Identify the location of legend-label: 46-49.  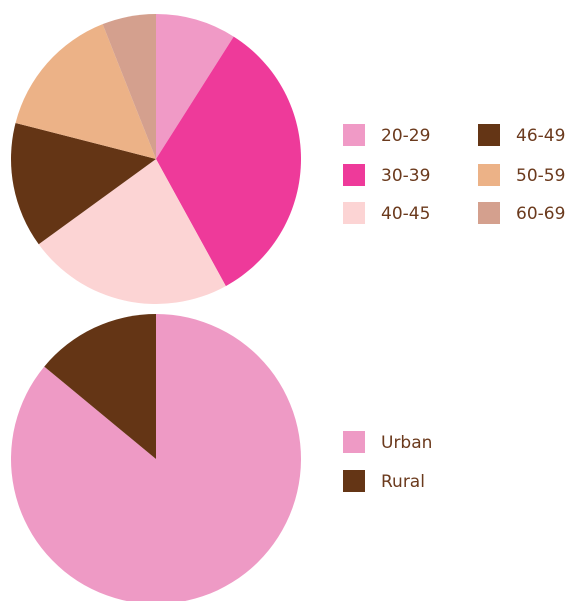
(540, 136).